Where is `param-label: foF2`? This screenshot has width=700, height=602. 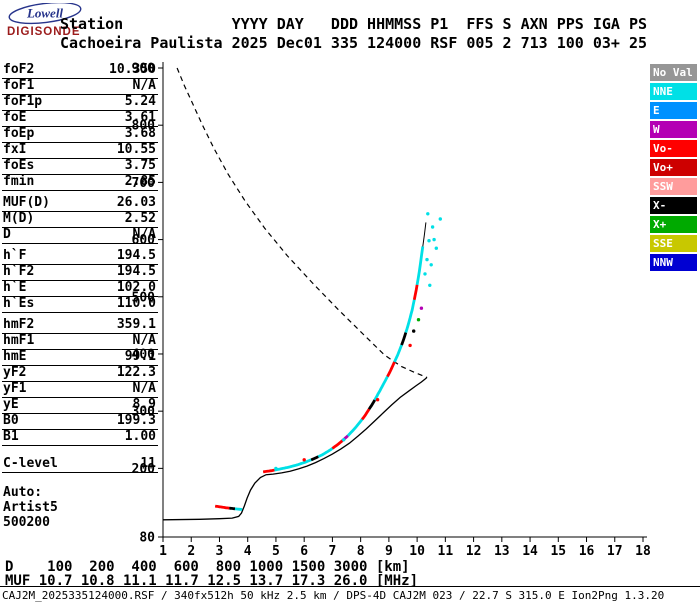 param-label: foF2 is located at coordinates (19, 69).